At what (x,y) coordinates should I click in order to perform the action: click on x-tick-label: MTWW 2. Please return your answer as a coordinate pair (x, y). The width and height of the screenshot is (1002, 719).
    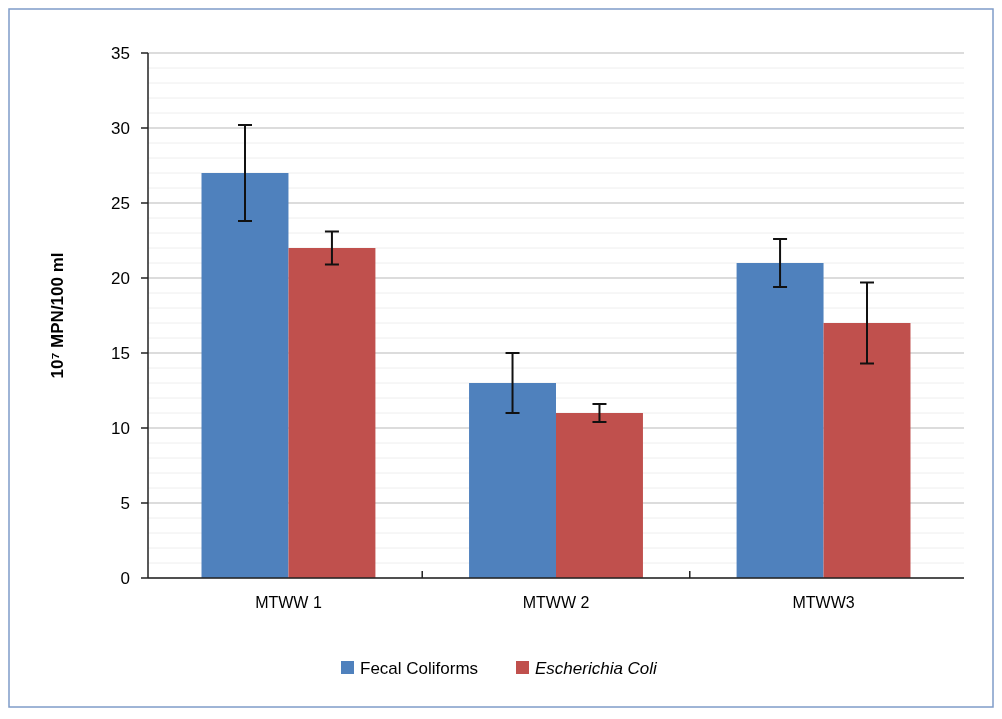
    Looking at the image, I should click on (556, 602).